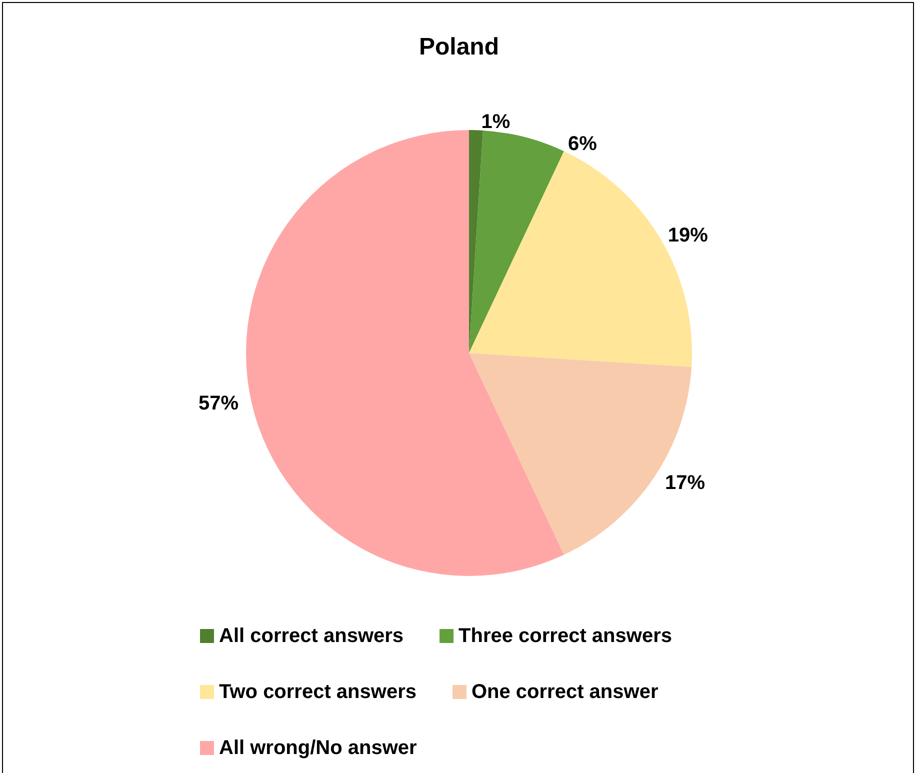  I want to click on data-label: 1%, so click(495, 122).